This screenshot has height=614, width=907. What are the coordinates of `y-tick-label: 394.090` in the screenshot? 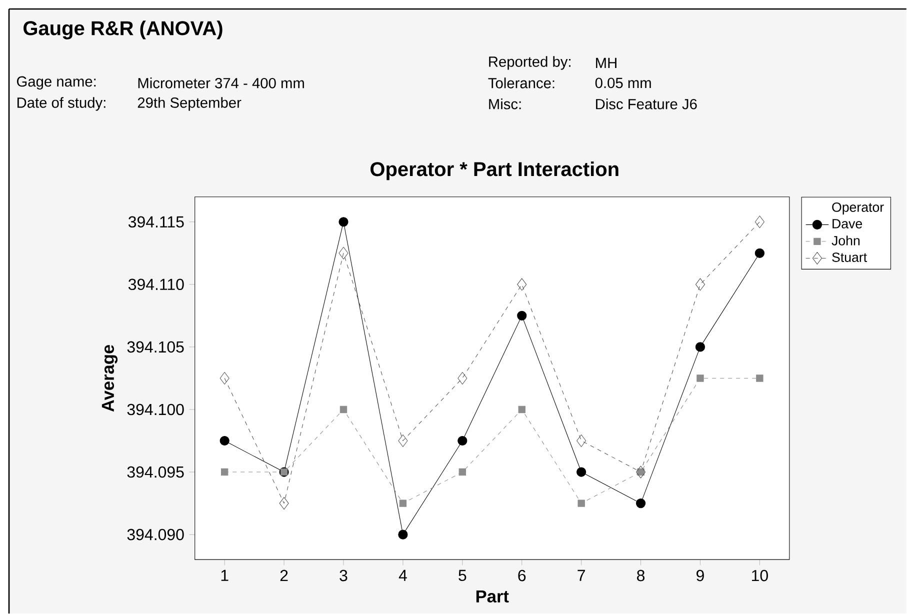 It's located at (155, 534).